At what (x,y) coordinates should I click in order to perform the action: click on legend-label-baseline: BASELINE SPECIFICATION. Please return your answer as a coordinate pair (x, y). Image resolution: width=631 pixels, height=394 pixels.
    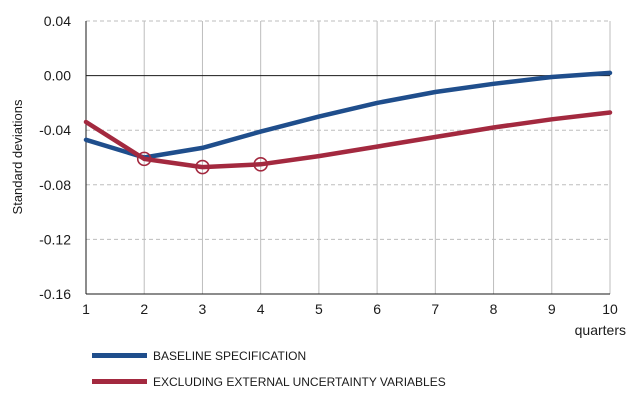
    Looking at the image, I should click on (229, 356).